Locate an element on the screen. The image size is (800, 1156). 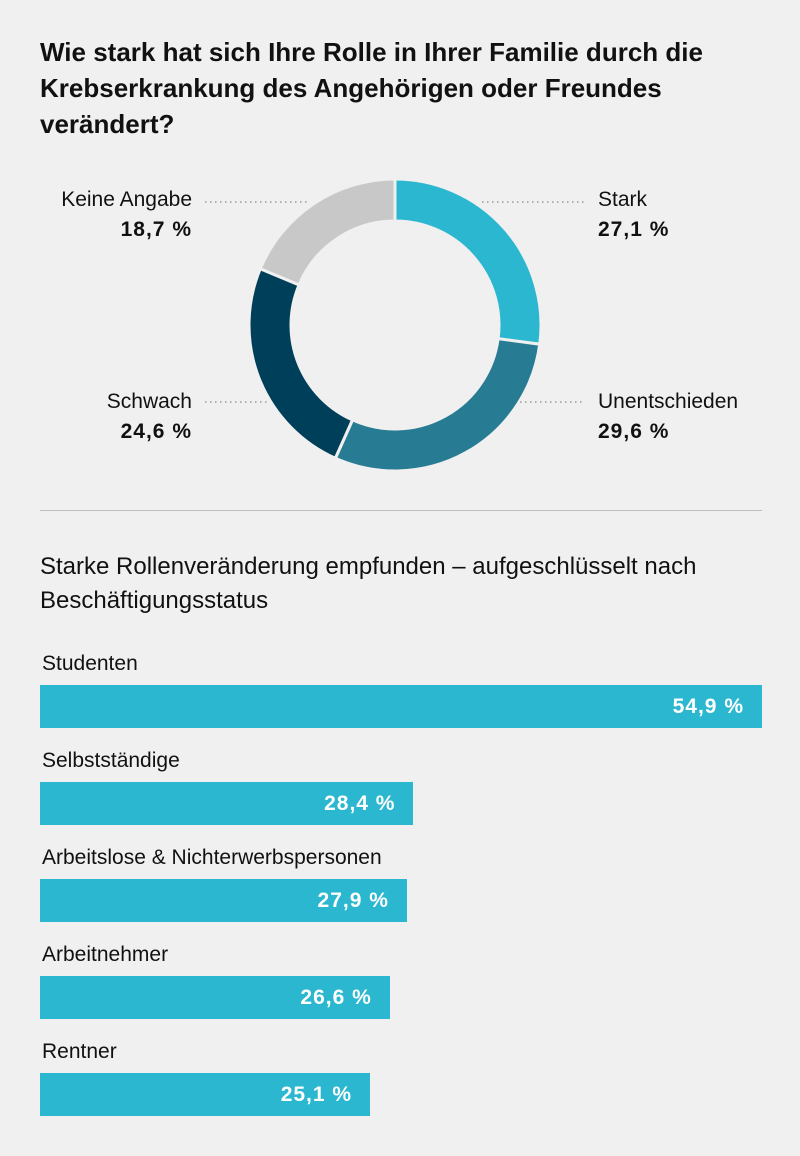
bar-arbeitslose: 27,9 % is located at coordinates (223, 900).